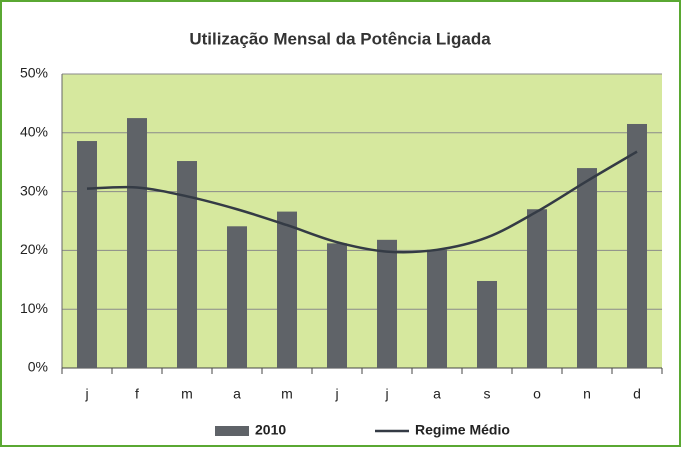  Describe the element at coordinates (34, 73) in the screenshot. I see `y-tick-label: 50%` at that location.